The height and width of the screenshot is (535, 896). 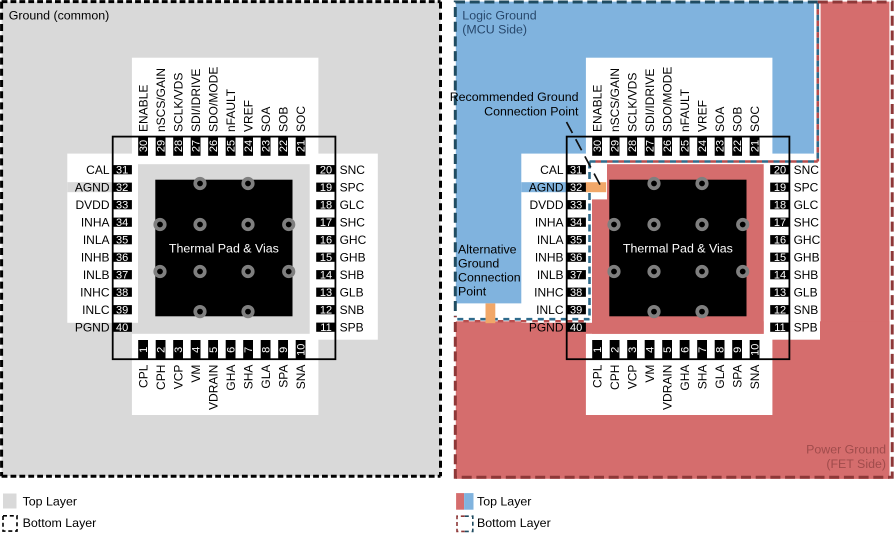 I want to click on svg-text: INLC, so click(x=550, y=310).